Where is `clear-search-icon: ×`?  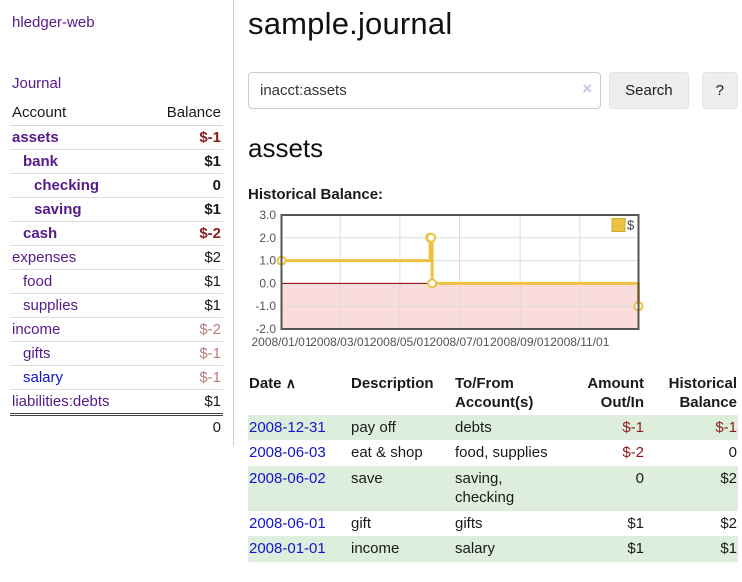 clear-search-icon: × is located at coordinates (587, 88).